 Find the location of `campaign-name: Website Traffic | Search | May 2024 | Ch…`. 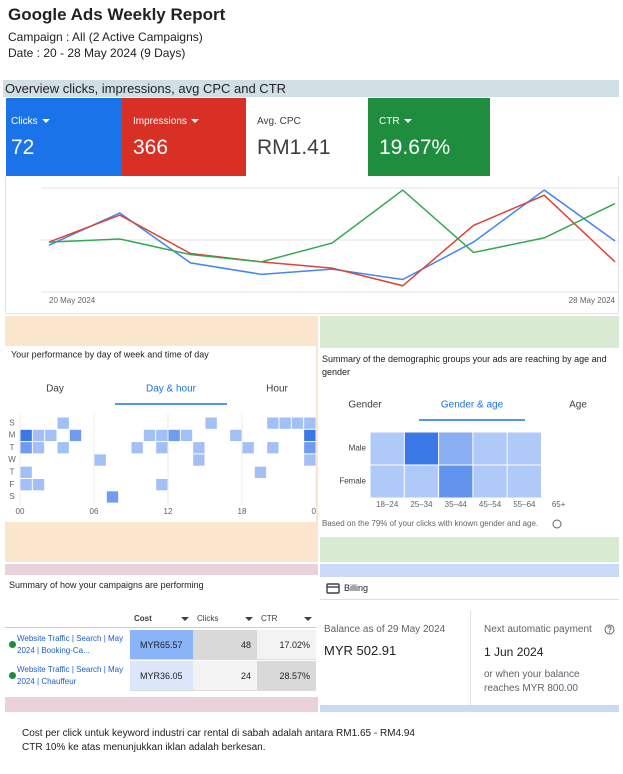

campaign-name: Website Traffic | Search | May 2024 | Ch… is located at coordinates (70, 675).